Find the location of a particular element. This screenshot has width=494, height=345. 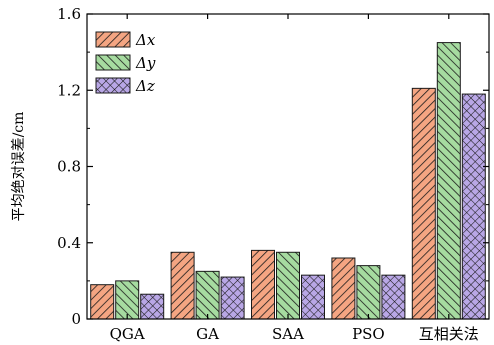

x-tick-label: QGA is located at coordinates (127, 334).